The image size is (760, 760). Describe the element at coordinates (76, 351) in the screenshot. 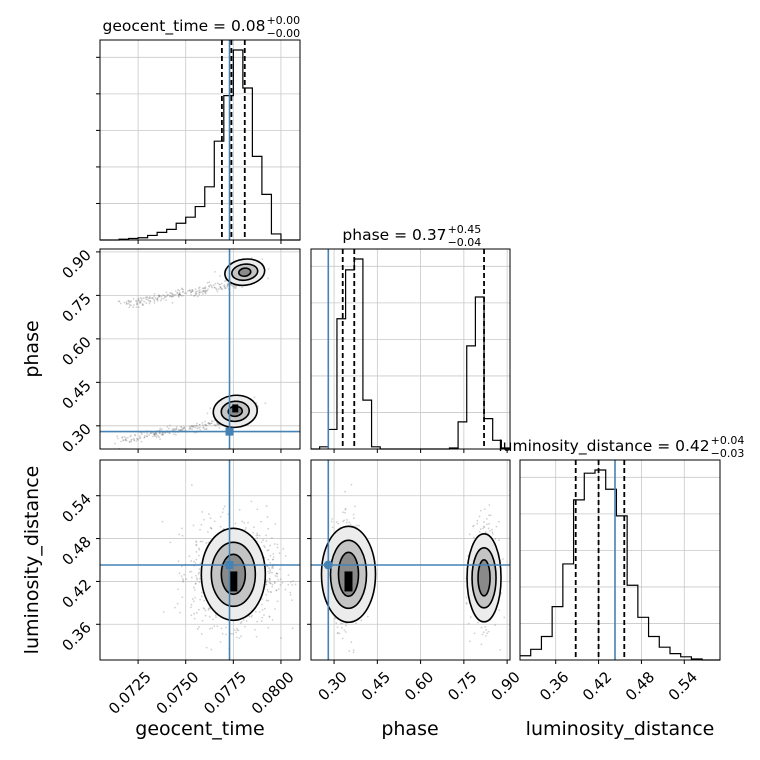

I see `y-tick-label: 0.60` at that location.